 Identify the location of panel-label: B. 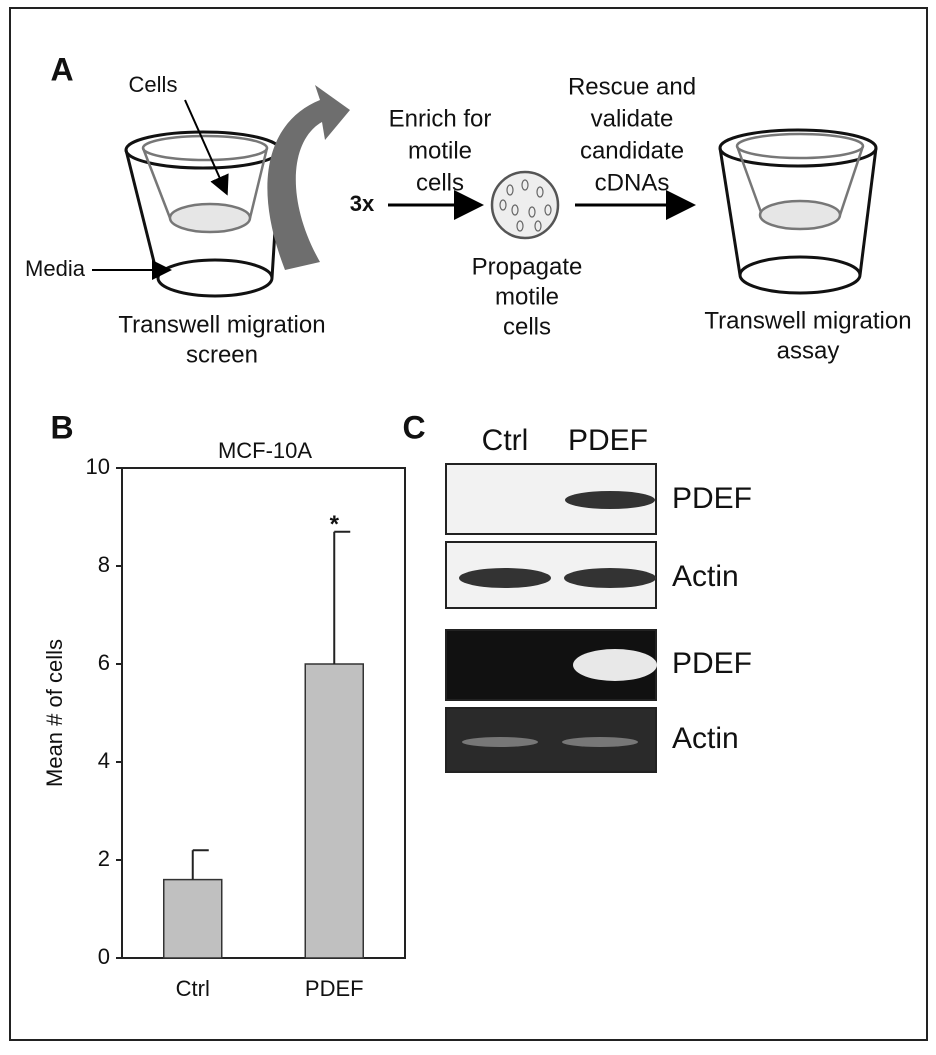
(61, 427).